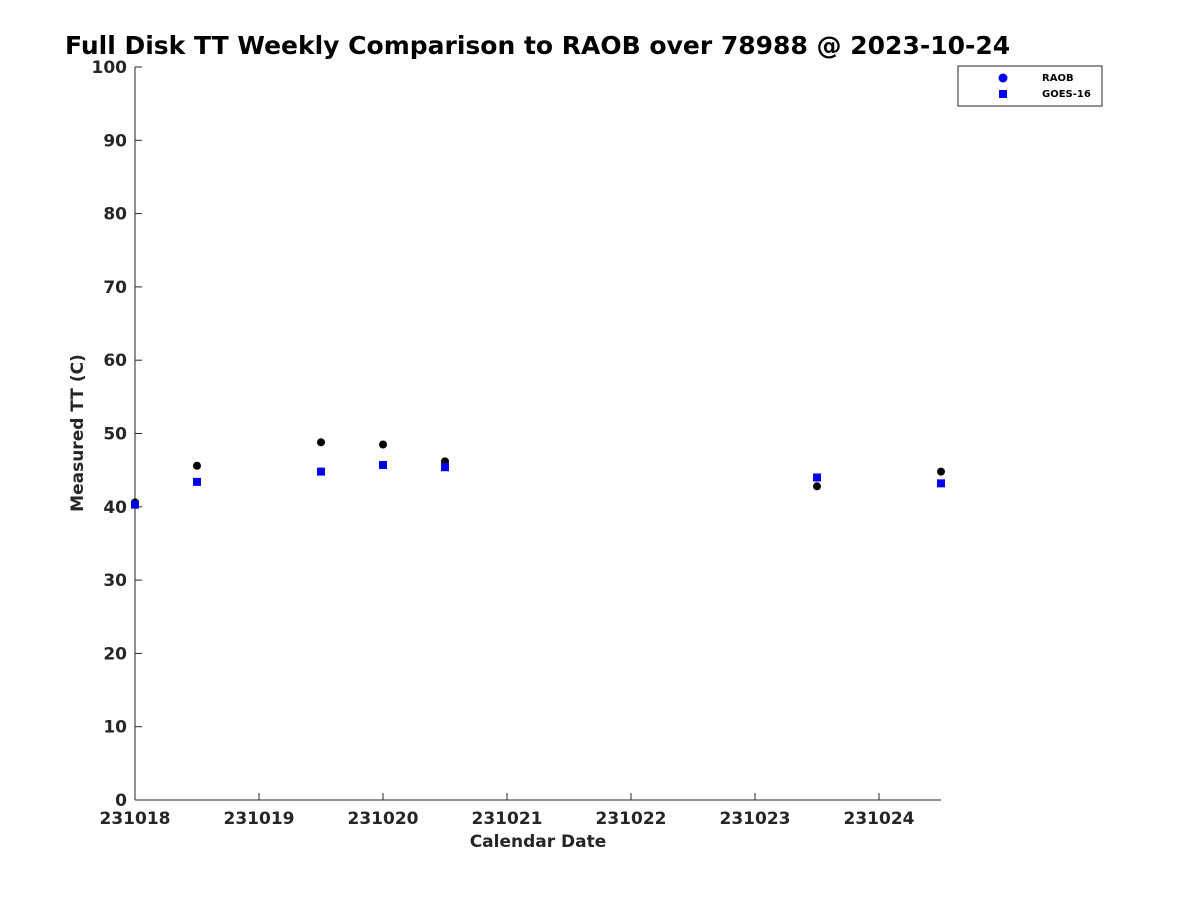 Image resolution: width=1200 pixels, height=900 pixels. What do you see at coordinates (507, 819) in the screenshot?
I see `x-tick-label: 231021` at bounding box center [507, 819].